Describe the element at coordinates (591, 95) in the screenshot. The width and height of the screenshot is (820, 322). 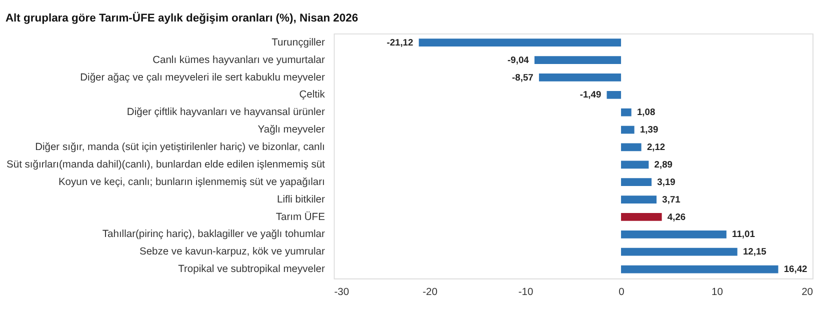
I see `data-label: -1,49` at that location.